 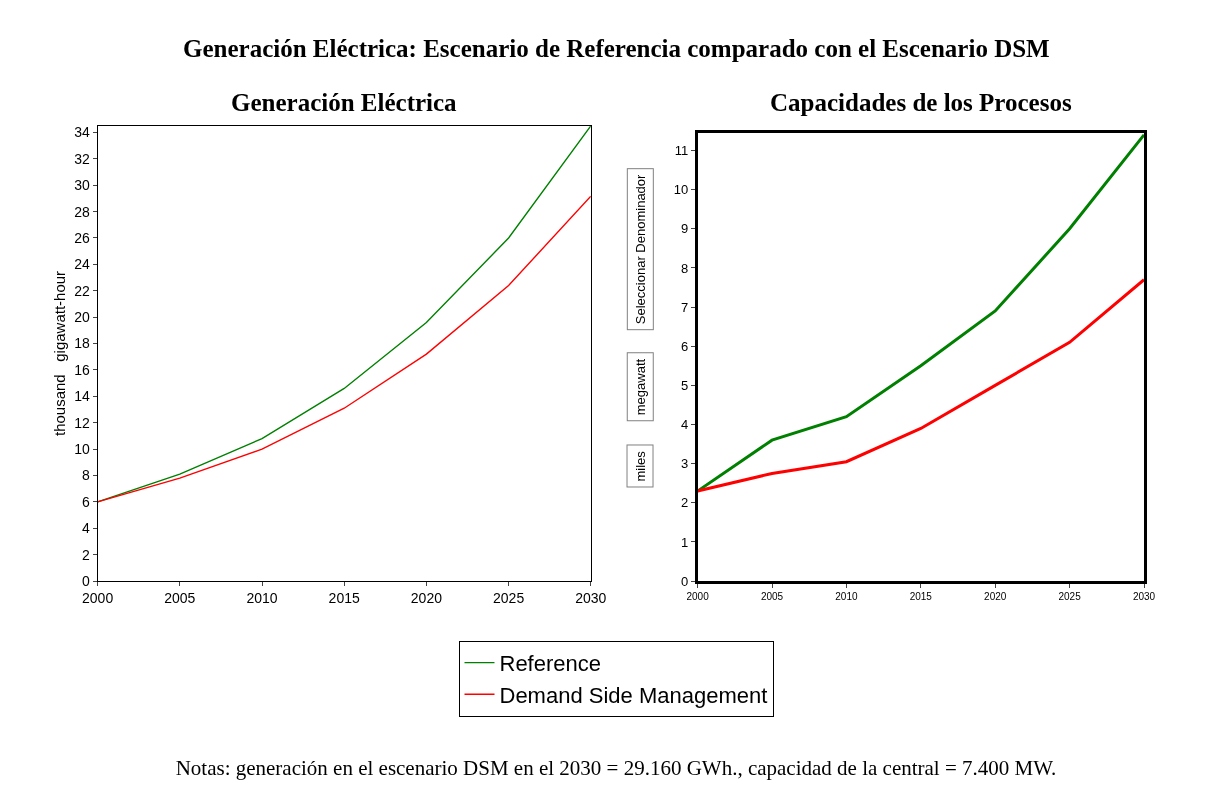 What do you see at coordinates (82, 369) in the screenshot?
I see `y-tick-label: 16` at bounding box center [82, 369].